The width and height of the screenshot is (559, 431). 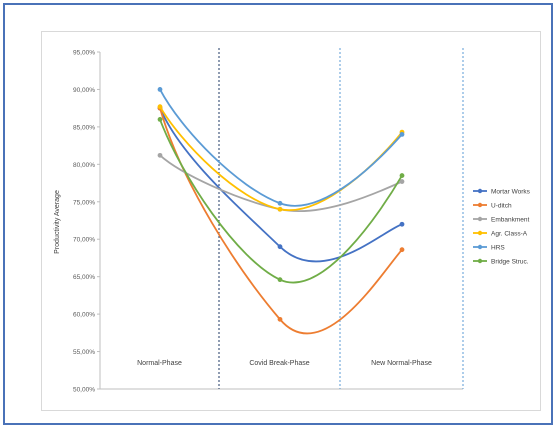 What do you see at coordinates (480, 261) in the screenshot?
I see `legend-marker-bridge-struc` at bounding box center [480, 261].